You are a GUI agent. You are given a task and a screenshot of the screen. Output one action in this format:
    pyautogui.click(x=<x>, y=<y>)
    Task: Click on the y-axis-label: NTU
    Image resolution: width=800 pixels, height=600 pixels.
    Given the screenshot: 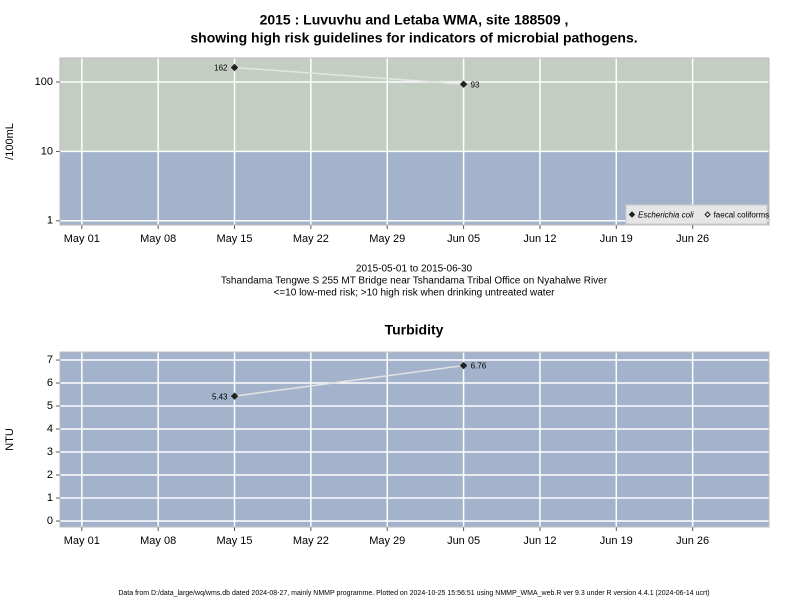 What is the action you would take?
    pyautogui.click(x=10, y=439)
    